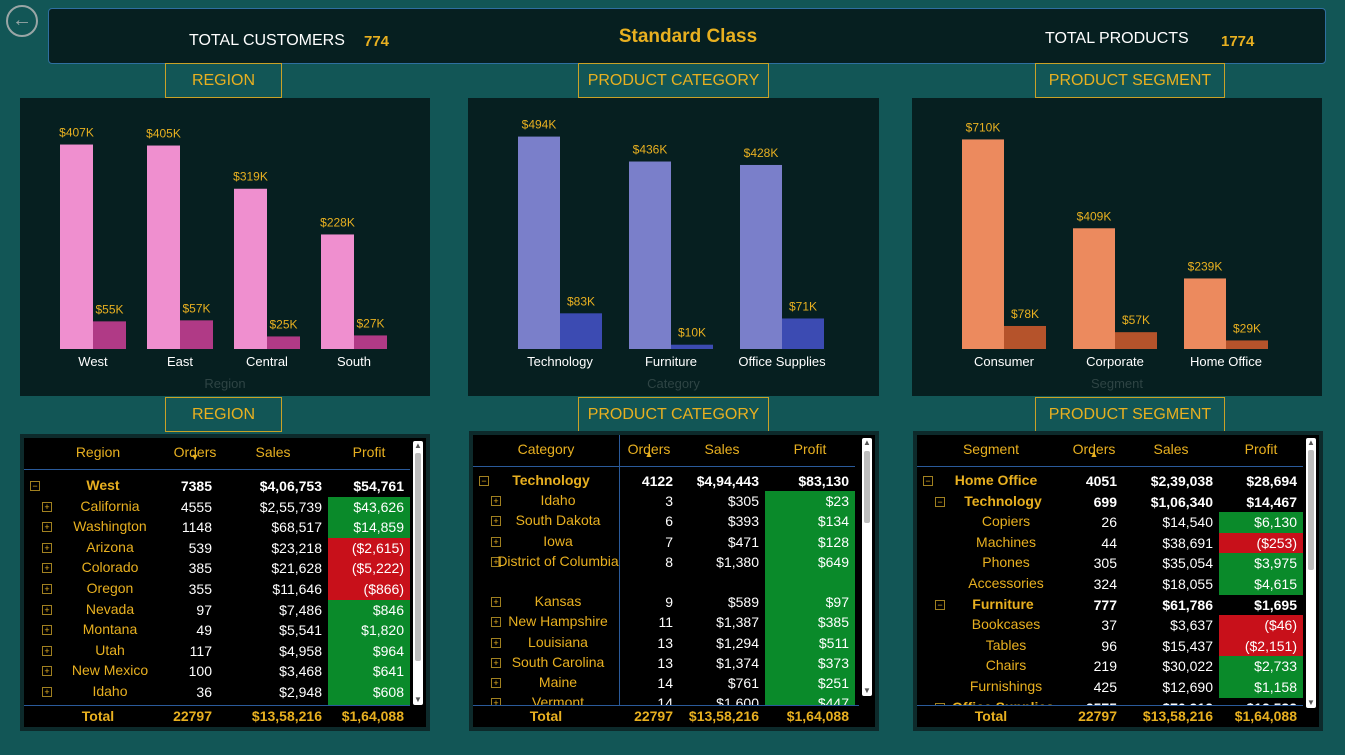  I want to click on bar-sales-office-supplies, so click(761, 256).